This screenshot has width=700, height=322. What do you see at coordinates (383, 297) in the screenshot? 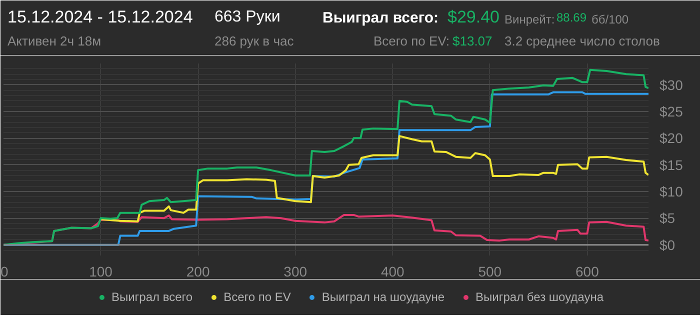
I see `legend-label: Выиграл на шоудауне` at bounding box center [383, 297].